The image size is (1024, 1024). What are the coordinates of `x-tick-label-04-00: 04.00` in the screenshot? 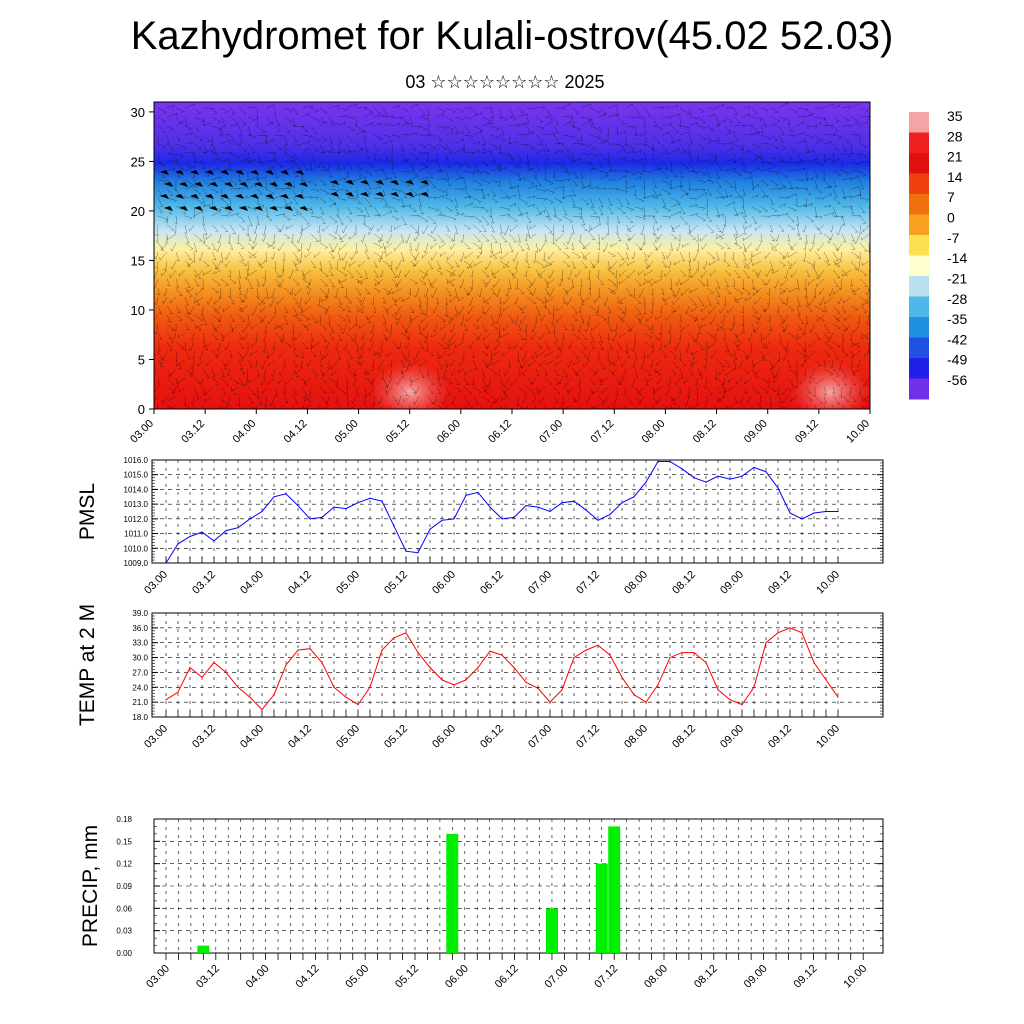 It's located at (252, 737).